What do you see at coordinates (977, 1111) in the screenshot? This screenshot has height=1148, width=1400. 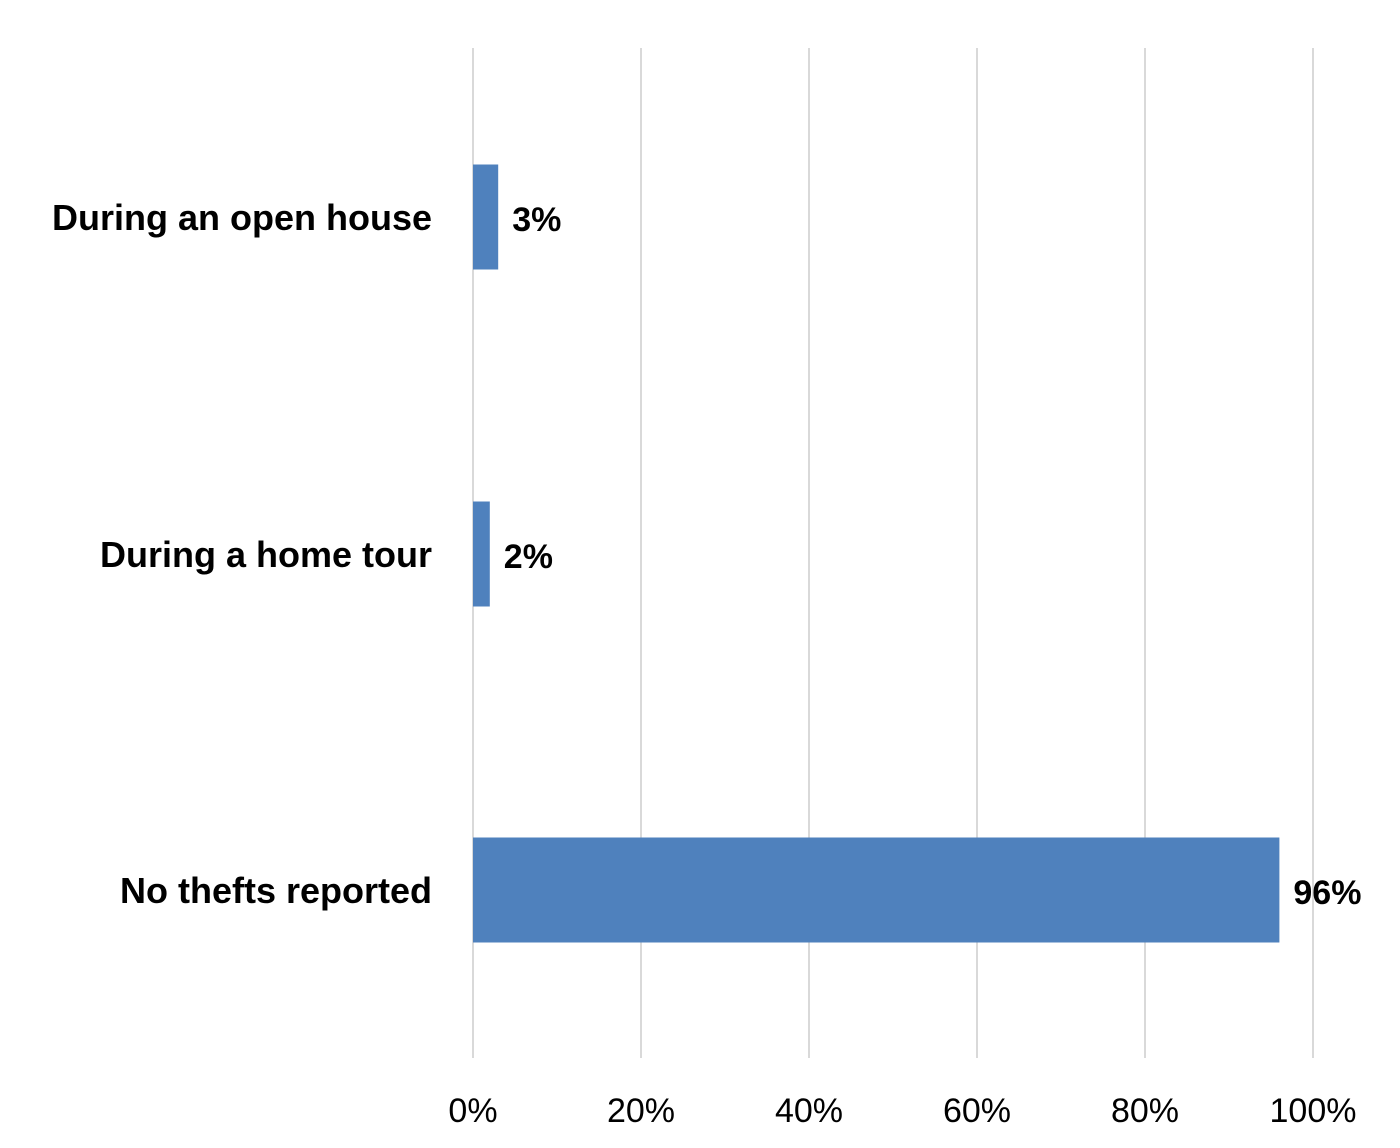 I see `x-tick-label: 60%` at bounding box center [977, 1111].